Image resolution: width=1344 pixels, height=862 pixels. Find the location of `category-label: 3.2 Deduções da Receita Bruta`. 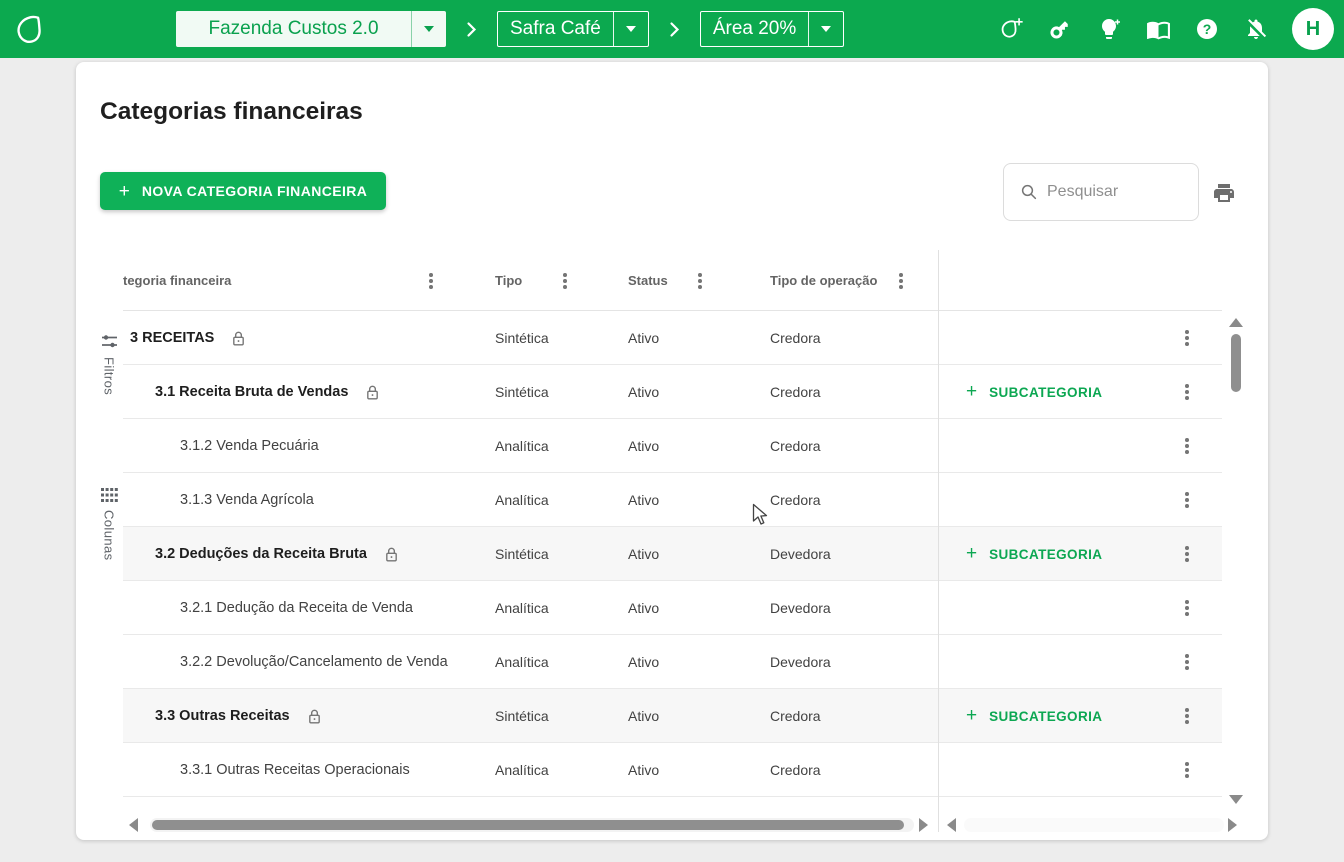

category-label: 3.2 Deduções da Receita Bruta is located at coordinates (261, 554).